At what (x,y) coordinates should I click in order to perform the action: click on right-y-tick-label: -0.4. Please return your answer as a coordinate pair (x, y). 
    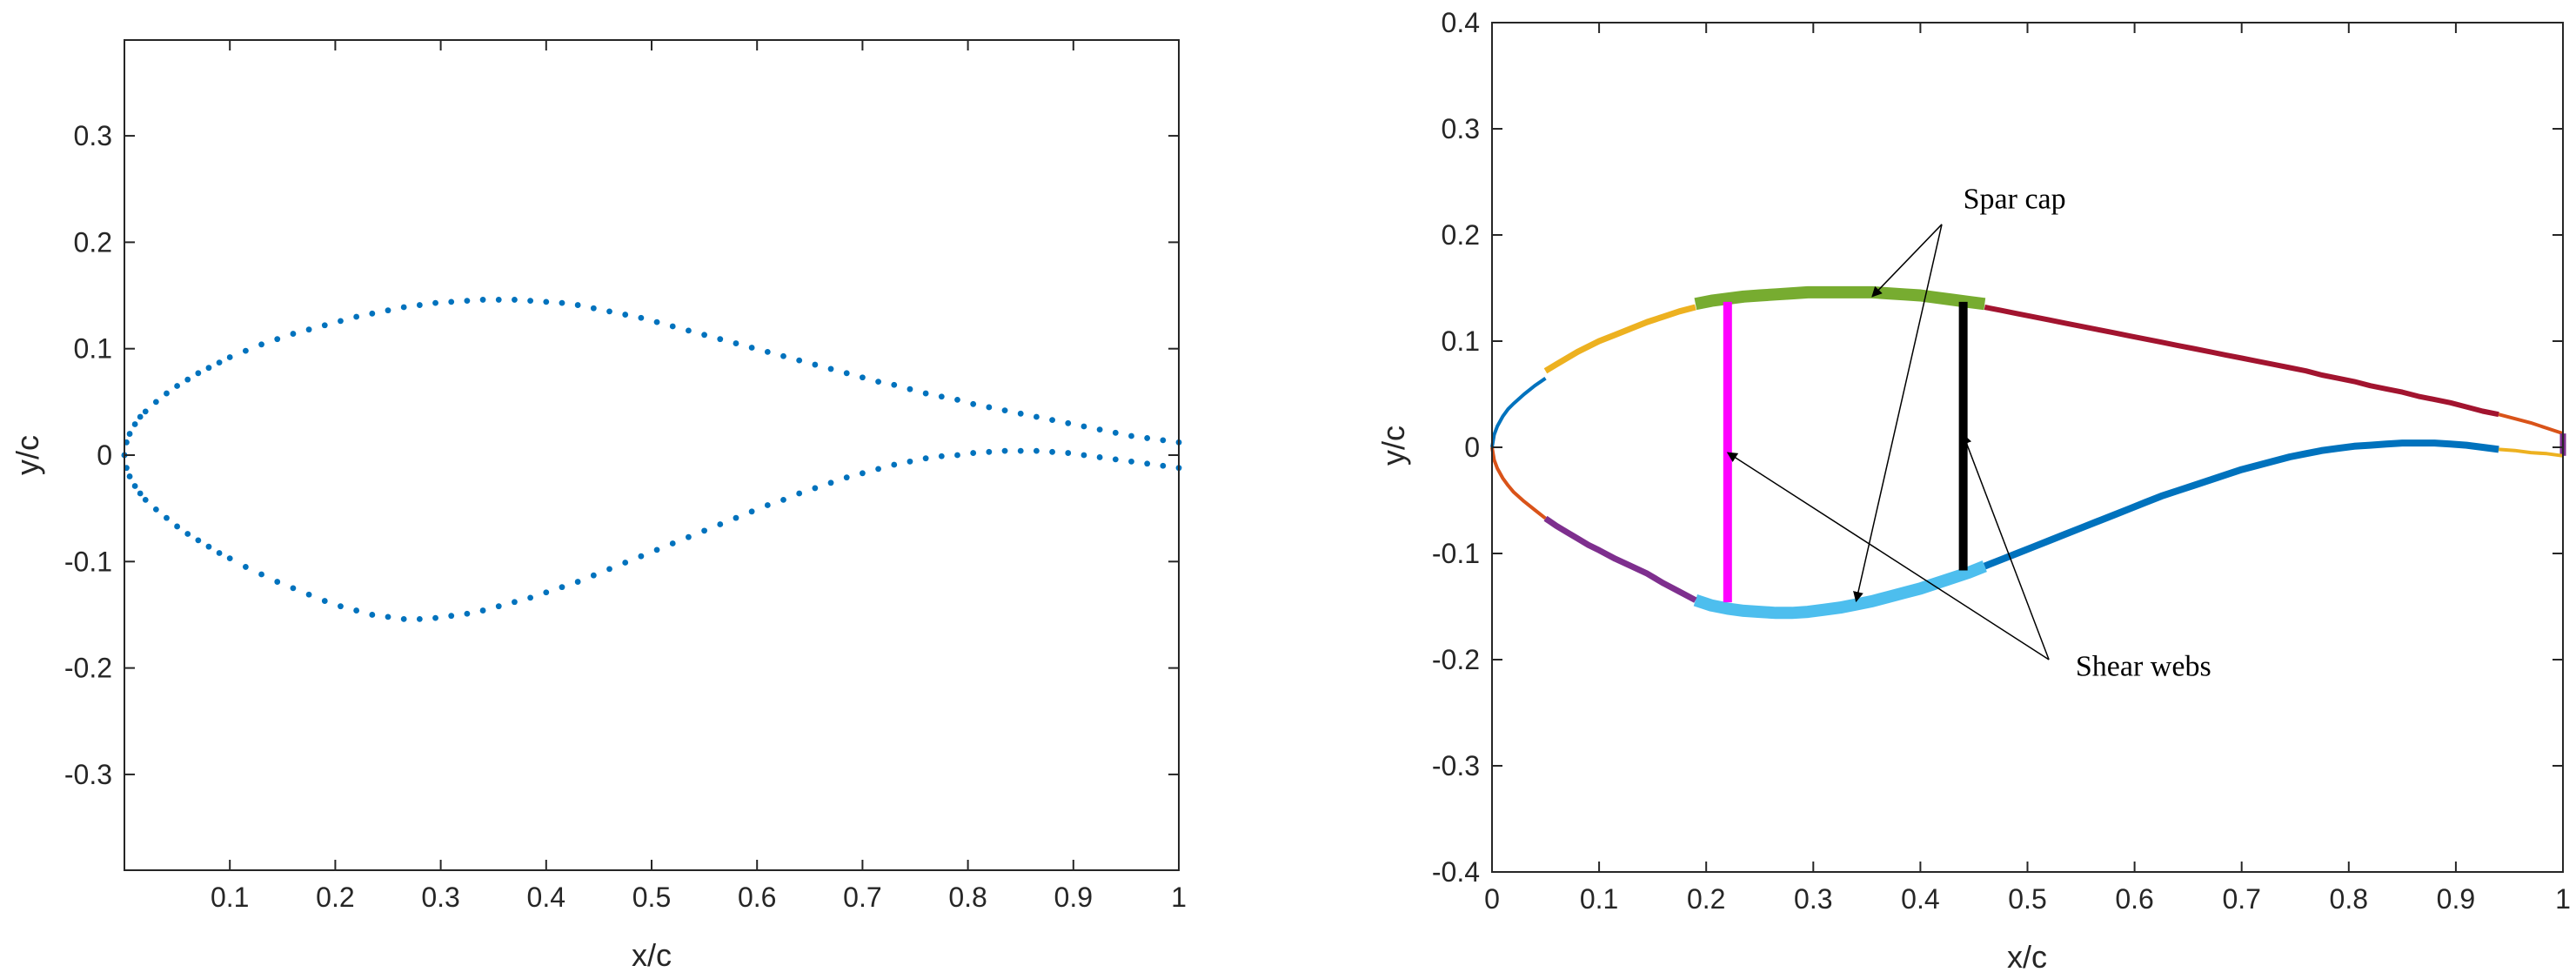
    Looking at the image, I should click on (1456, 872).